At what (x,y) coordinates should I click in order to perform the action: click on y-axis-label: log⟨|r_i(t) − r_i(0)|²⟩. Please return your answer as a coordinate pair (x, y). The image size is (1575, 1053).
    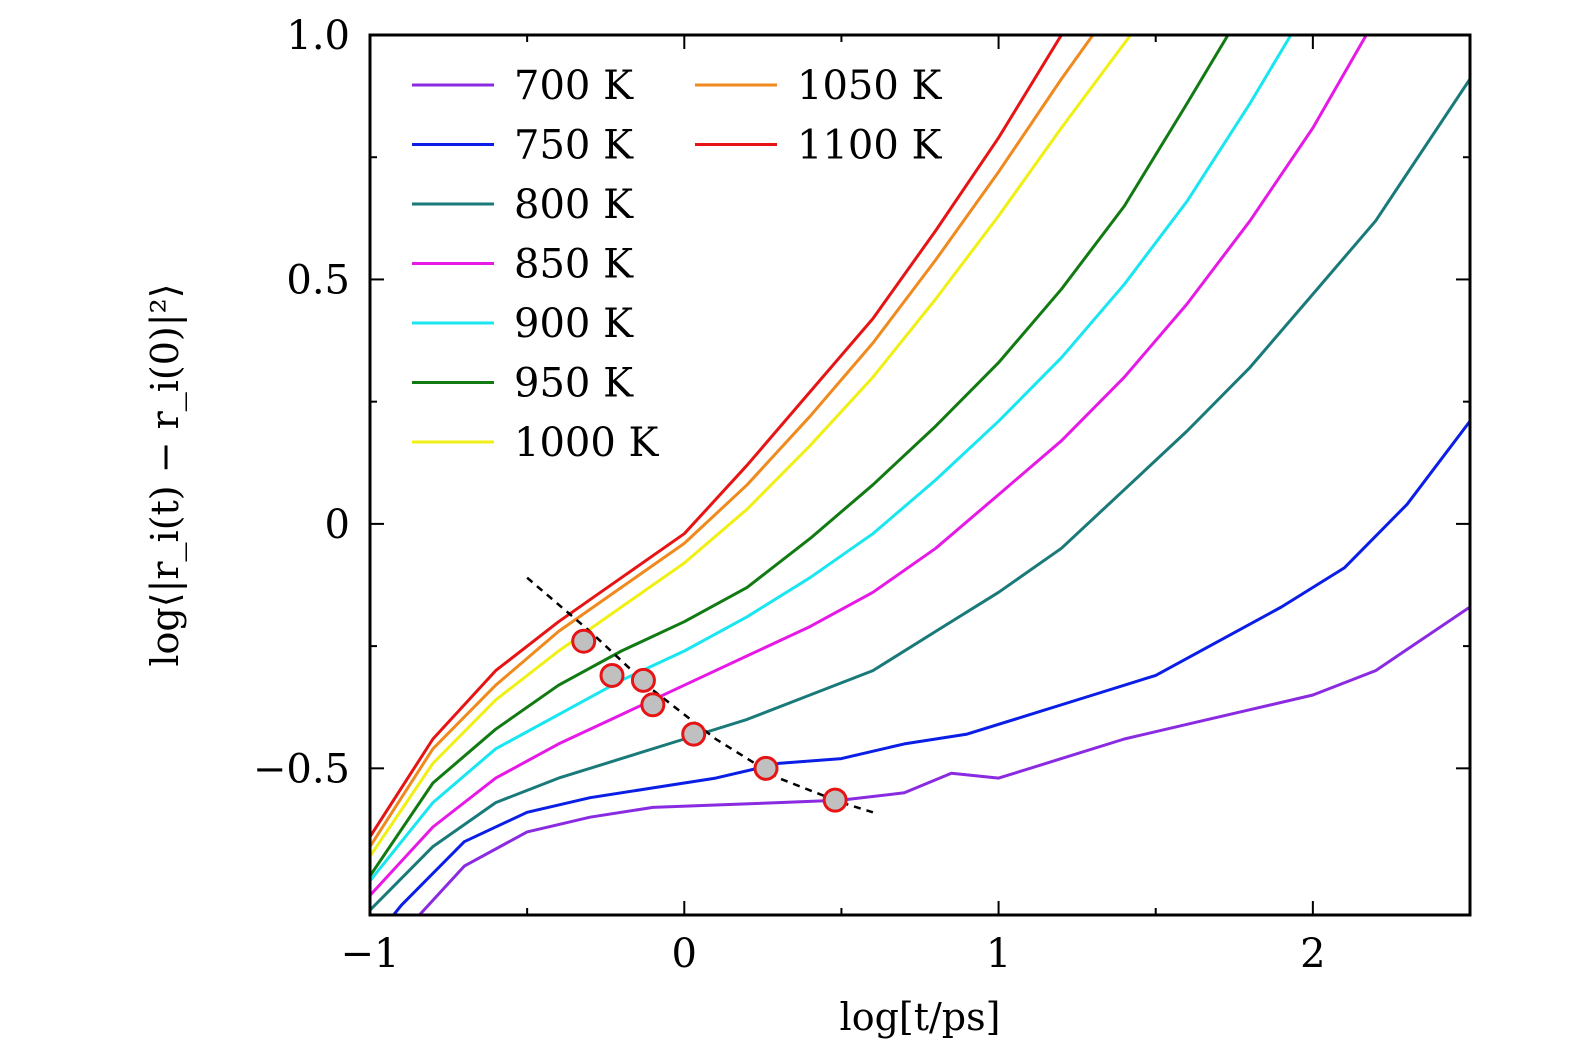
    Looking at the image, I should click on (165, 474).